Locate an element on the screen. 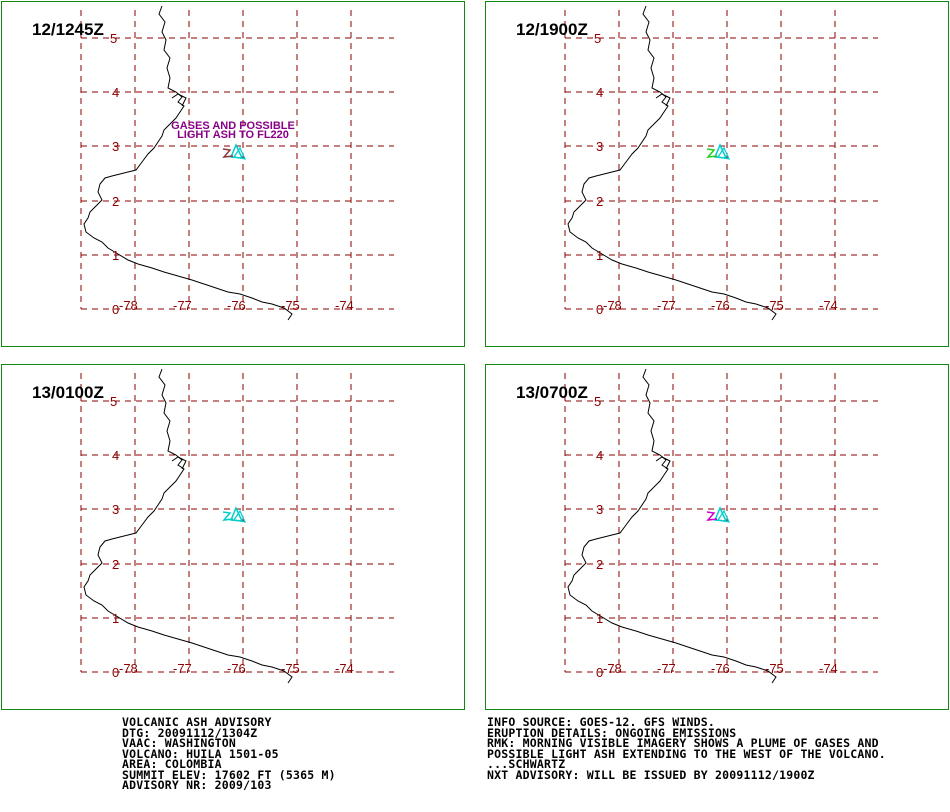 The width and height of the screenshot is (950, 812). advisory-line: AREA: COLOMBIA is located at coordinates (172, 764).